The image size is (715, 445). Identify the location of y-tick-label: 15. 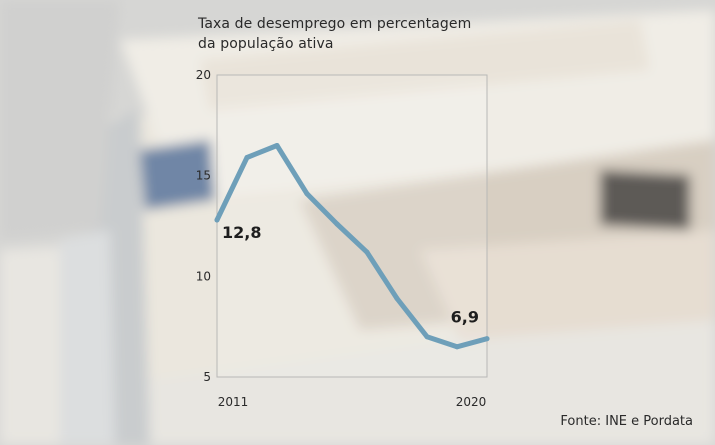
(203, 176).